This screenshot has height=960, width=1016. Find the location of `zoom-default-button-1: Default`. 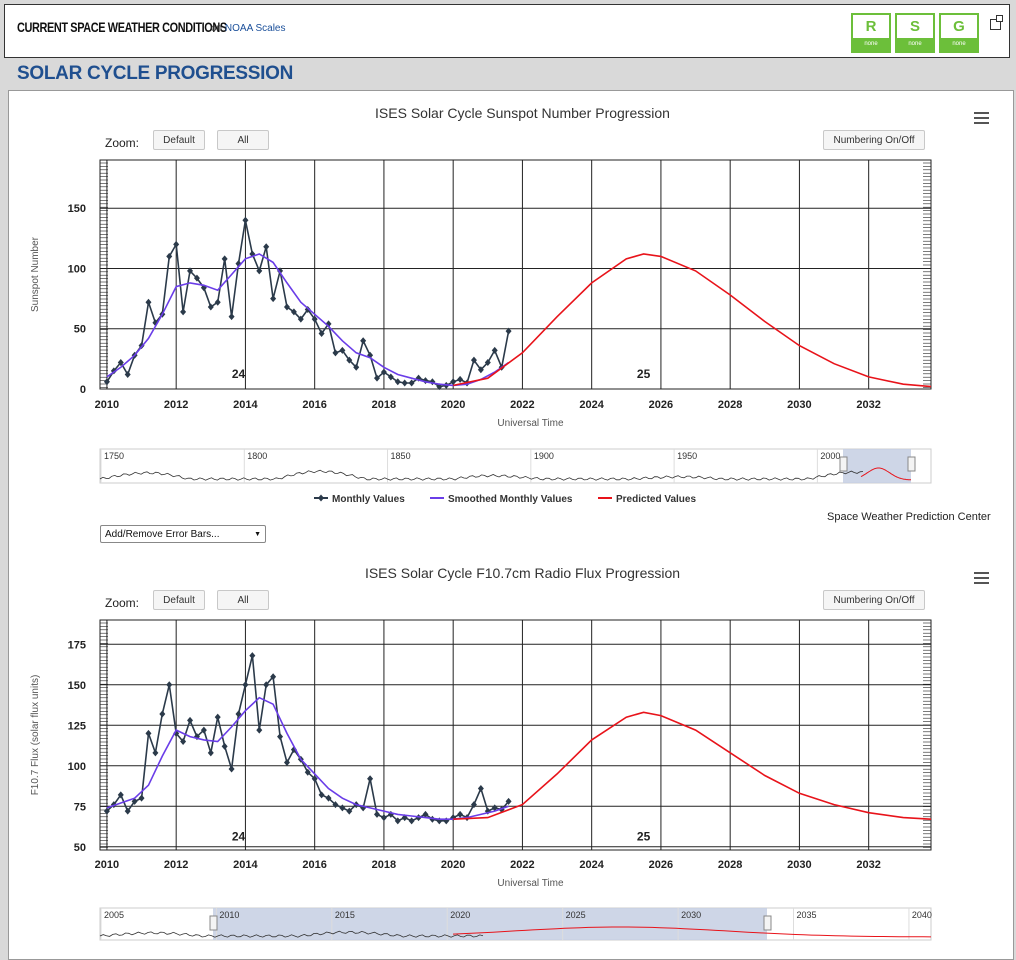

zoom-default-button-1: Default is located at coordinates (179, 140).